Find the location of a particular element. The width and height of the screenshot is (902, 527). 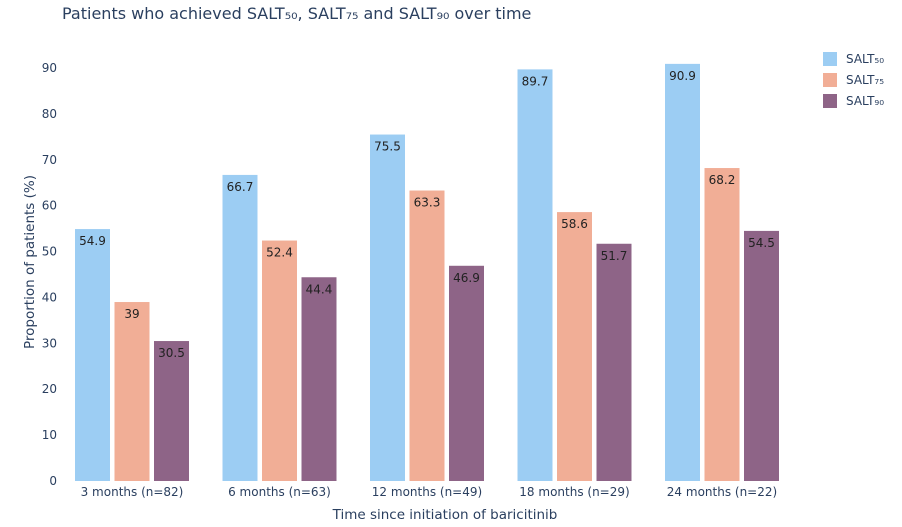

bar-value-label: 58.6 is located at coordinates (574, 224).